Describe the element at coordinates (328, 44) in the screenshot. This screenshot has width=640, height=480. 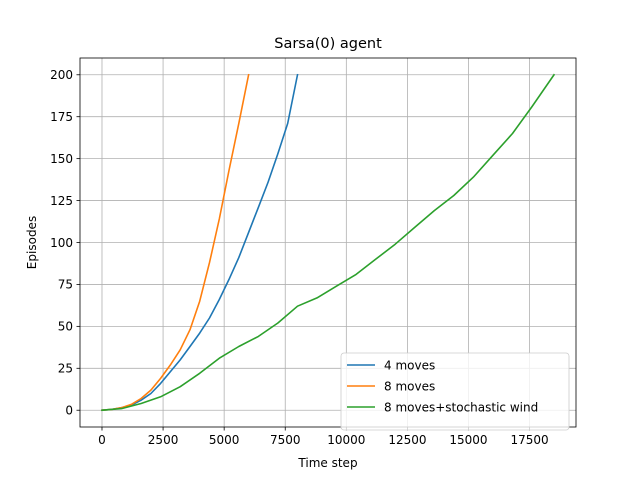
I see `chart-title: Sarsa(0) agent` at that location.